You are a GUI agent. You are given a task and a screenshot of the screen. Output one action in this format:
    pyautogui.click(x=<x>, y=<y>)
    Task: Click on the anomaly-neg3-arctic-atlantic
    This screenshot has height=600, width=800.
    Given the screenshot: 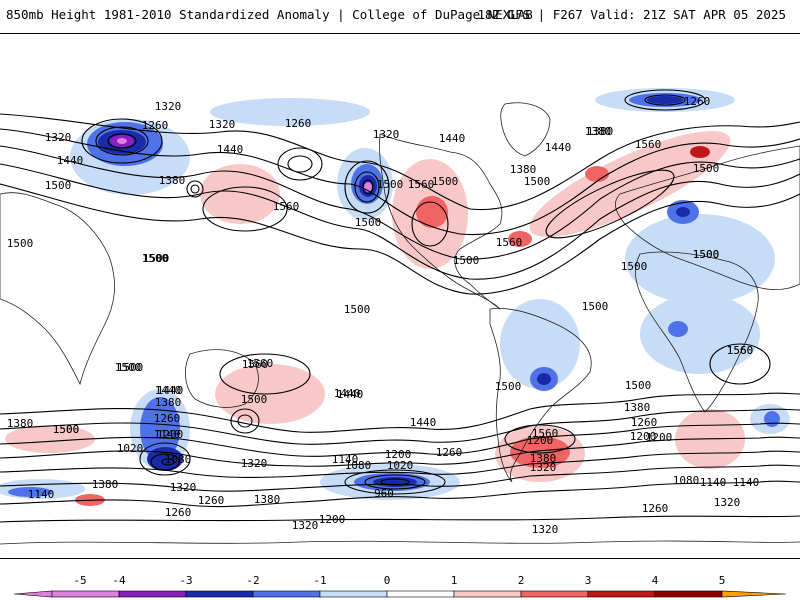 What is the action you would take?
    pyautogui.click(x=665, y=100)
    